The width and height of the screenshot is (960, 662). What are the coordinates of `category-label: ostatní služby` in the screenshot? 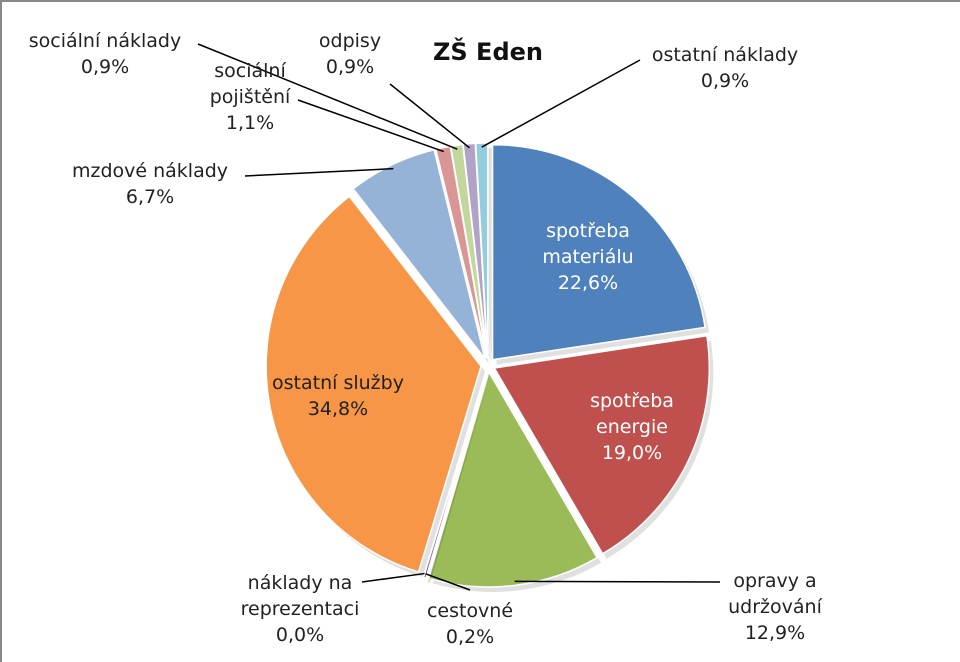 It's located at (338, 383).